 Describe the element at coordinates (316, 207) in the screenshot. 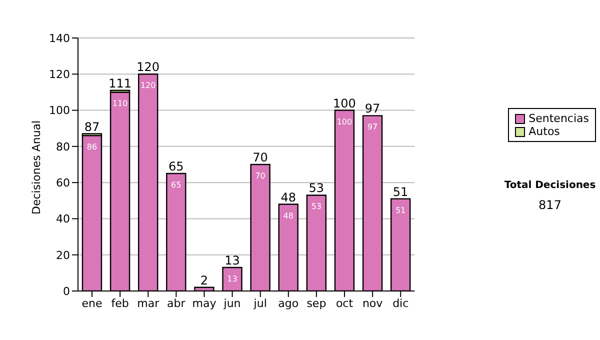

I see `data-label: 53` at that location.